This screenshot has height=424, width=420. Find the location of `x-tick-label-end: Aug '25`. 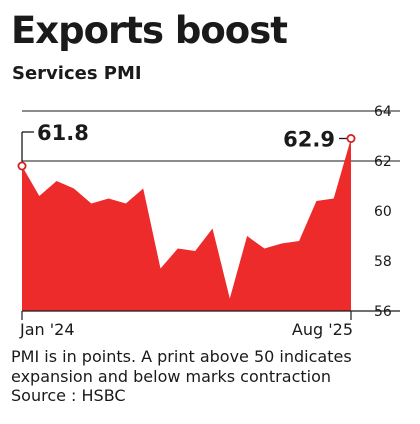

x-tick-label-end: Aug '25 is located at coordinates (322, 329).